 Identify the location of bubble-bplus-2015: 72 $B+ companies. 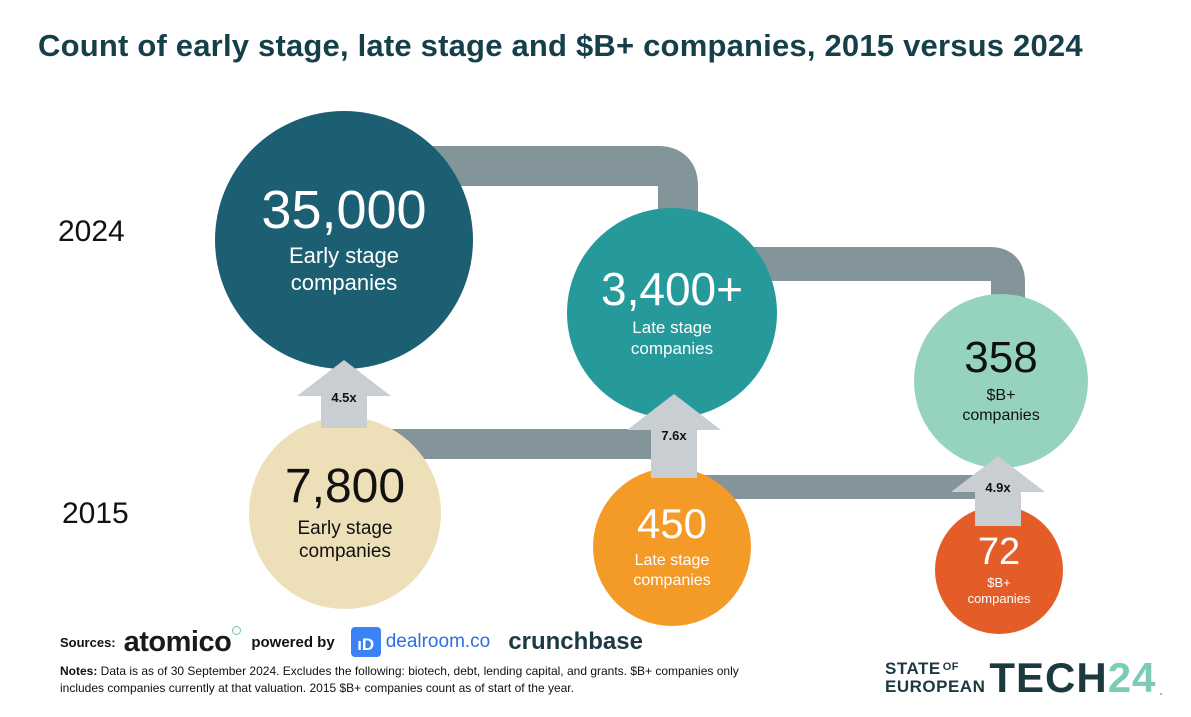
(999, 570).